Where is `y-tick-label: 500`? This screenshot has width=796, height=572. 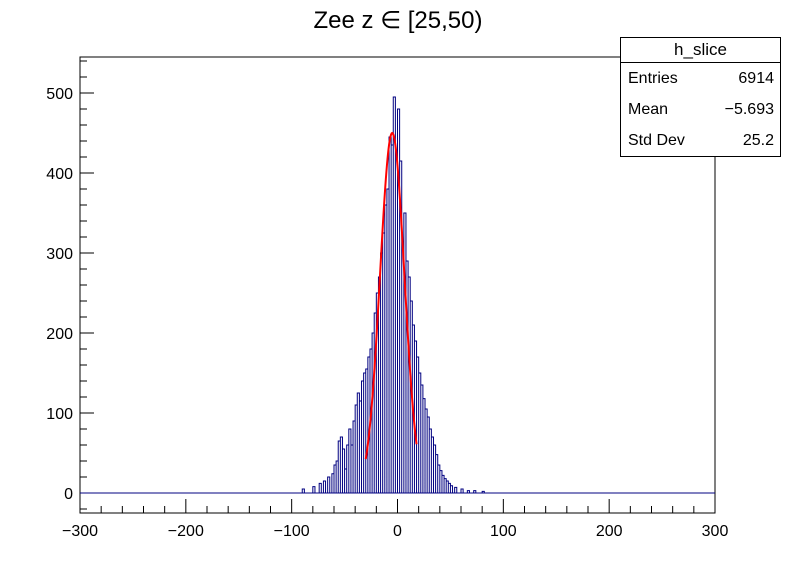
y-tick-label: 500 is located at coordinates (59, 94).